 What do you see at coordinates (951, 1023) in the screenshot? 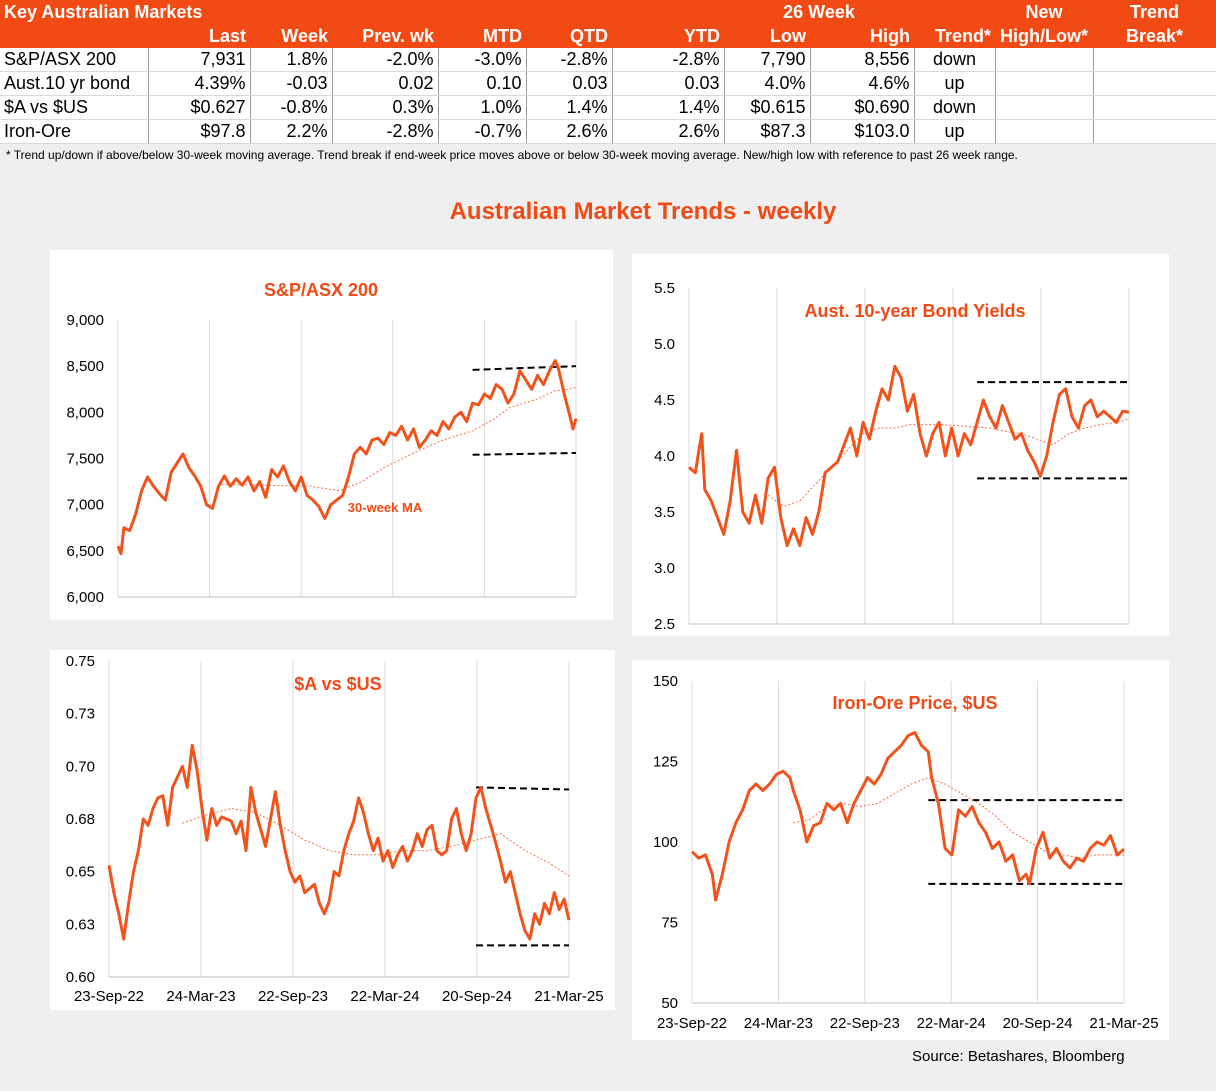
I see `x-tick-label: 22-Mar-24` at bounding box center [951, 1023].